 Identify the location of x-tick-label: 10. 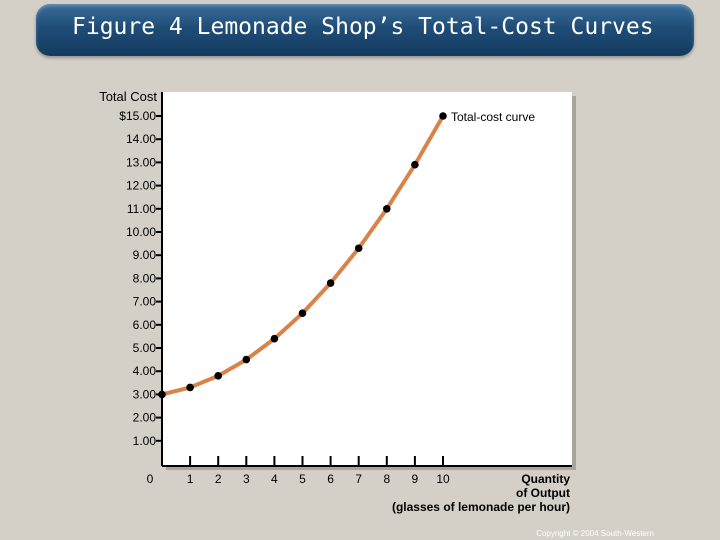
(443, 479).